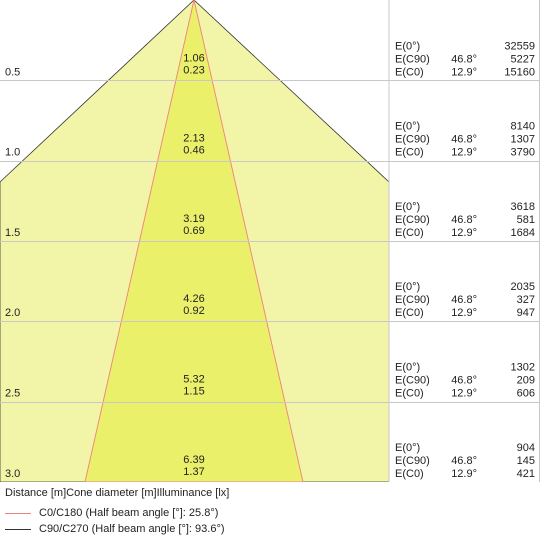  What do you see at coordinates (12, 153) in the screenshot?
I see `distance-label: 1.0` at bounding box center [12, 153].